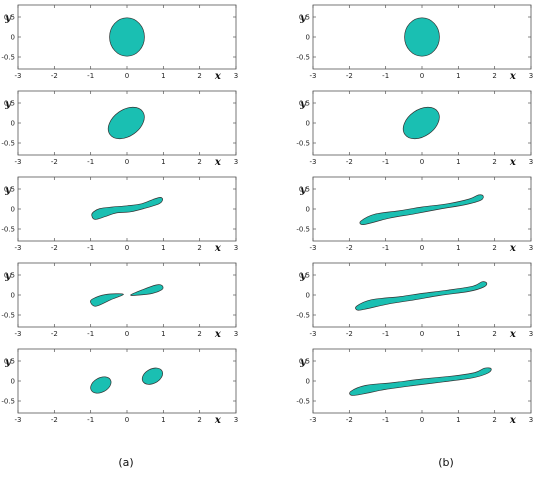 Image resolution: width=550 pixels, height=477 pixels. I want to click on panel-a-3: 0.5 0 -0.5 -3 -2 -1 0 1 2 3 y x, so click(119, 215).